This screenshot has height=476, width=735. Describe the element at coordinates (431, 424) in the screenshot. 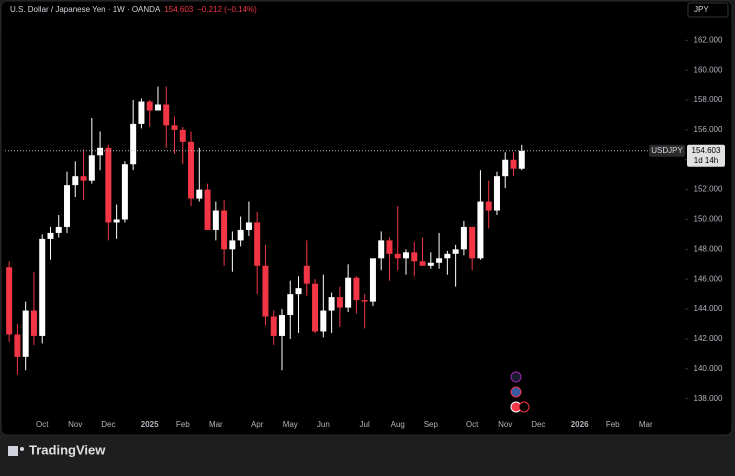

I see `x-tick-label: Sep` at that location.